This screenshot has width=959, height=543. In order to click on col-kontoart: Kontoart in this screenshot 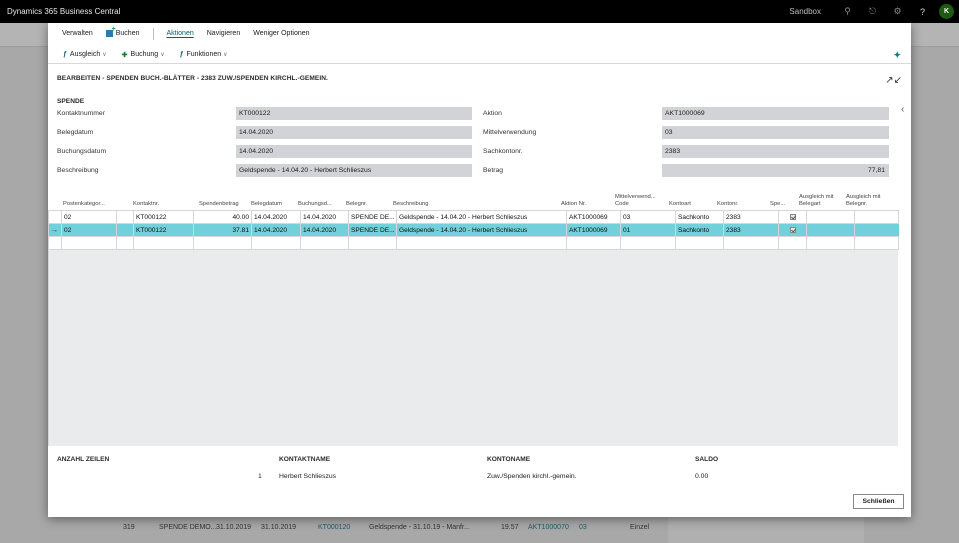, I will do `click(680, 204)`.